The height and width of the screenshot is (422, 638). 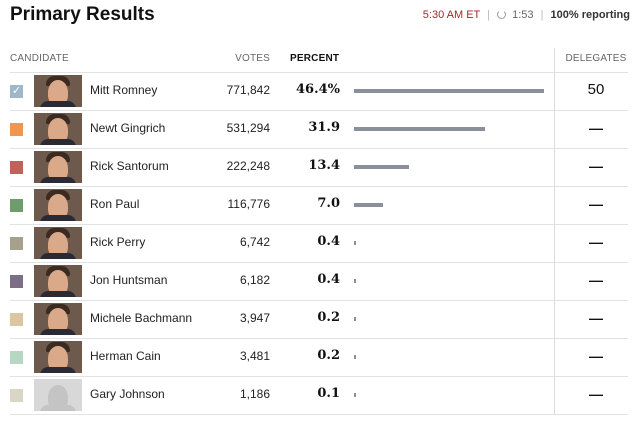 I want to click on candidate-row: ✓ Mitt Romney 771,842 46.4% 50, so click(x=319, y=91).